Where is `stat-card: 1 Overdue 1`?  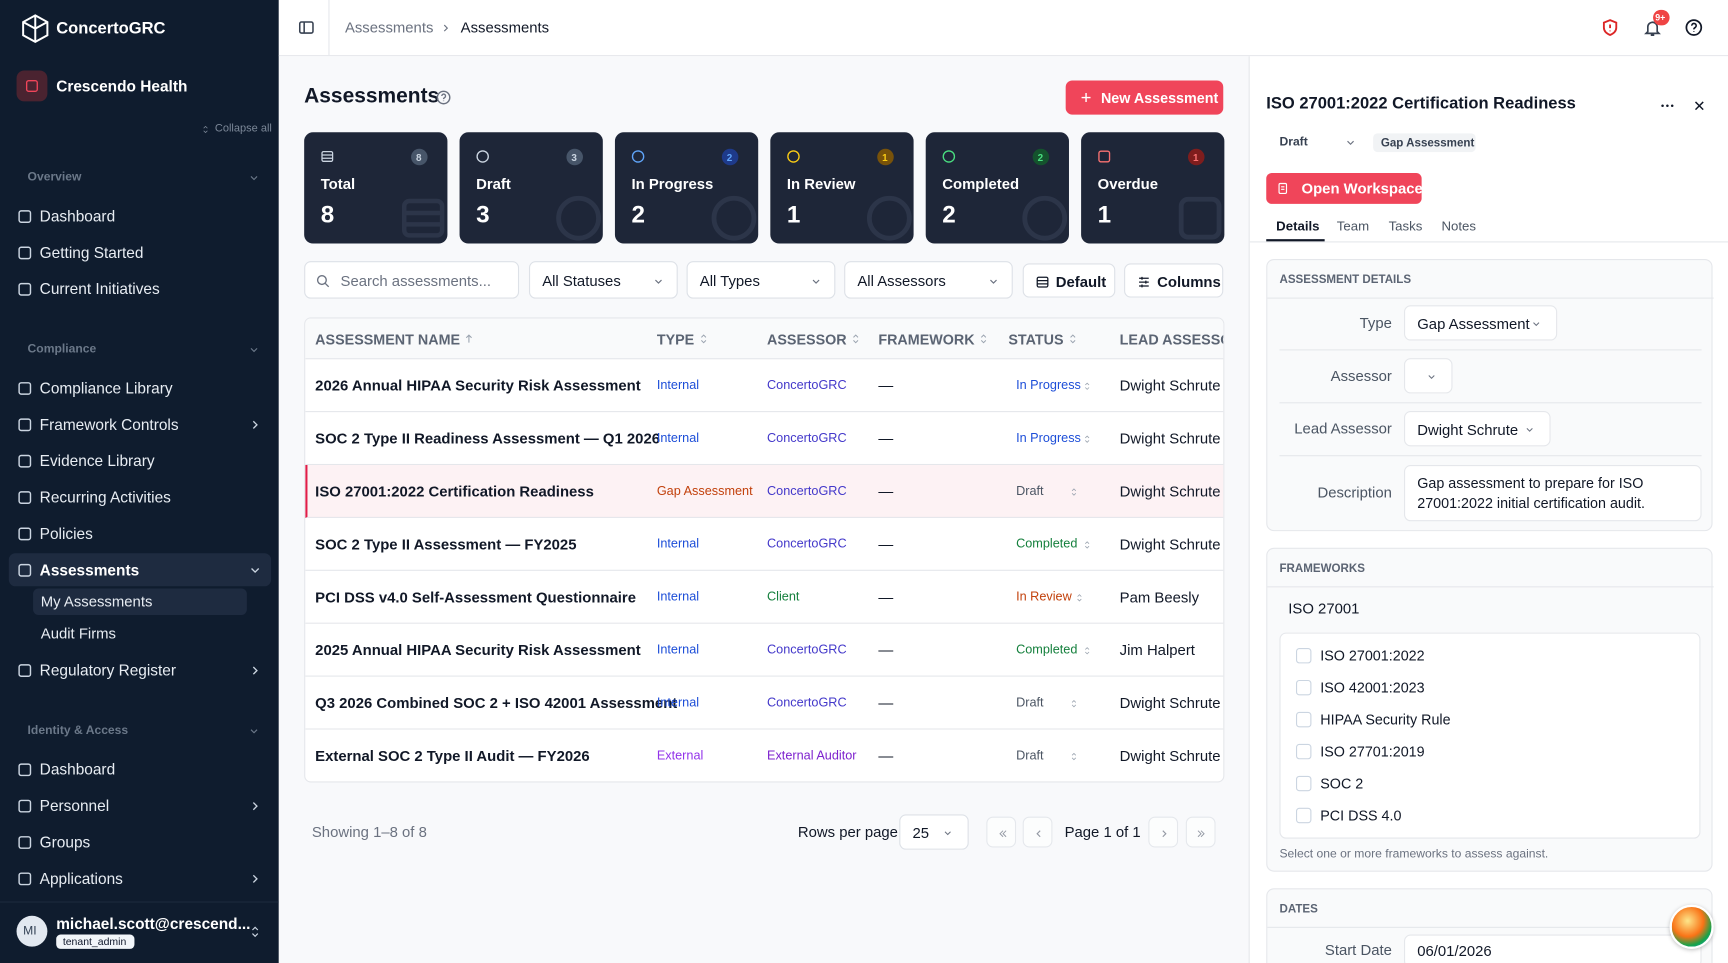 stat-card: 1 Overdue 1 is located at coordinates (1153, 188).